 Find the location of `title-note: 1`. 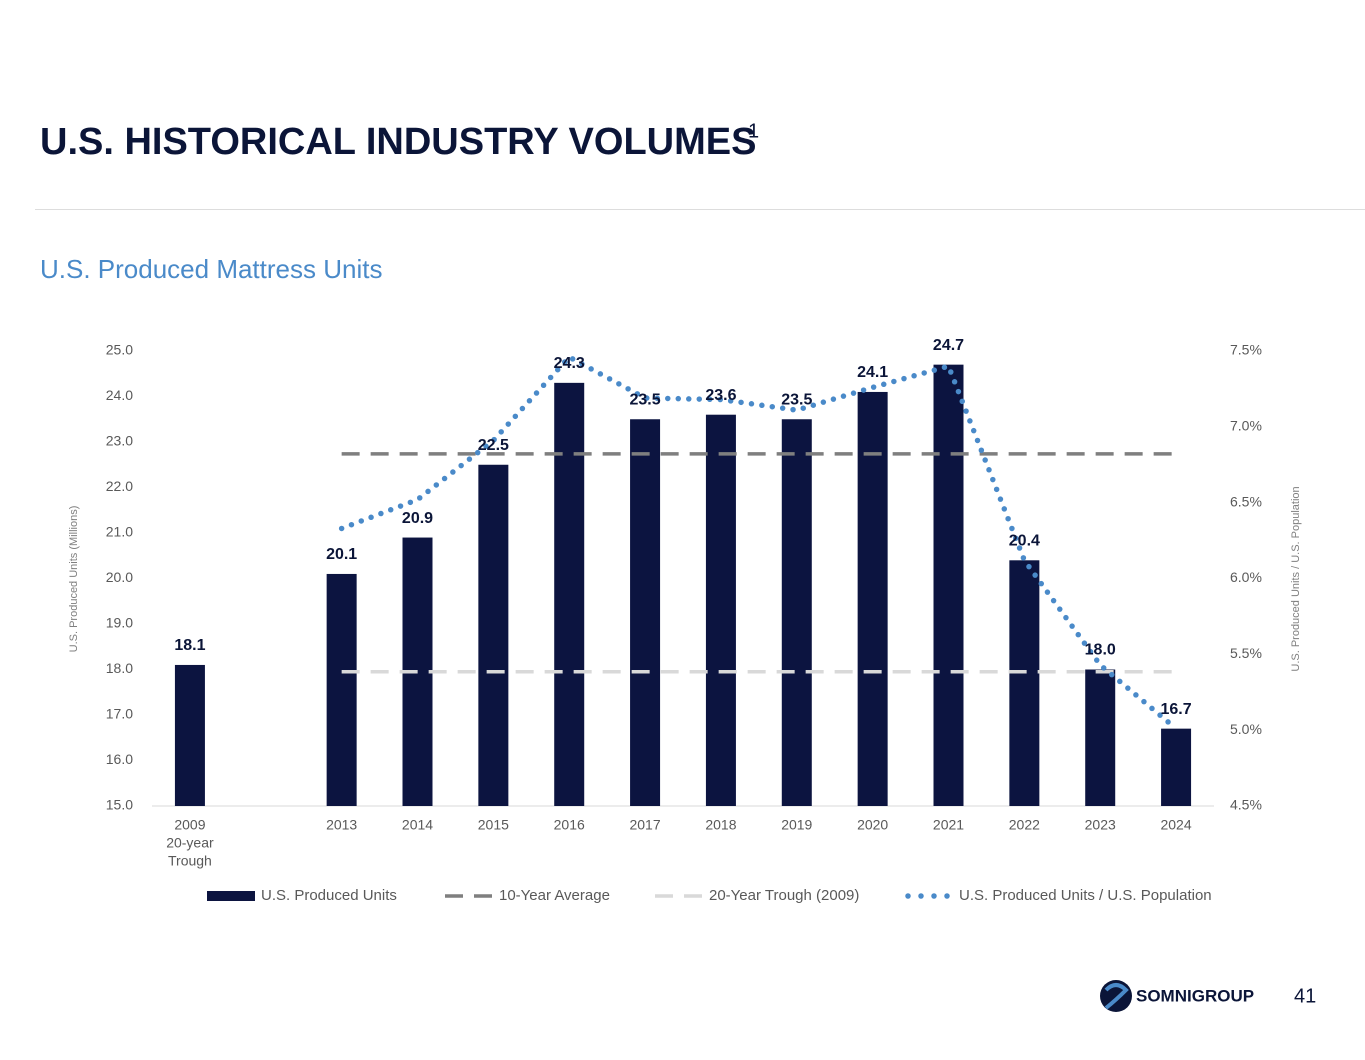

title-note: 1 is located at coordinates (753, 131).